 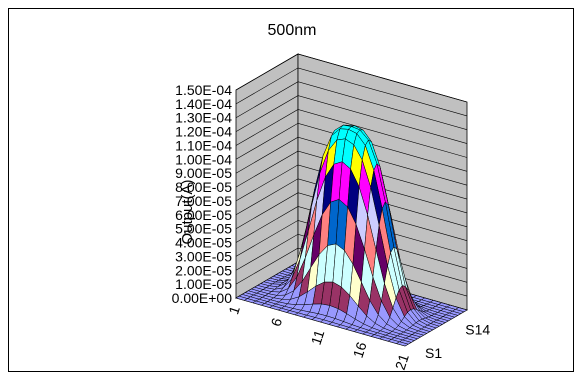 I want to click on surface-cell, so click(x=402, y=344).